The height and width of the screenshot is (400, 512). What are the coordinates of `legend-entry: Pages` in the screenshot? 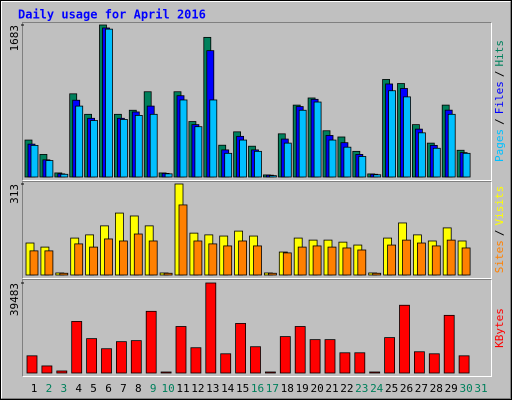 It's located at (499, 145).